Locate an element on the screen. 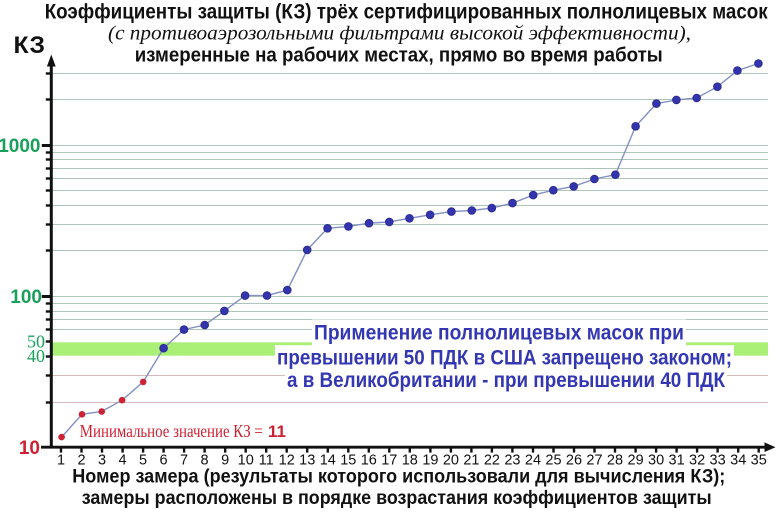 The height and width of the screenshot is (512, 777). svg-text: 4 is located at coordinates (123, 461).